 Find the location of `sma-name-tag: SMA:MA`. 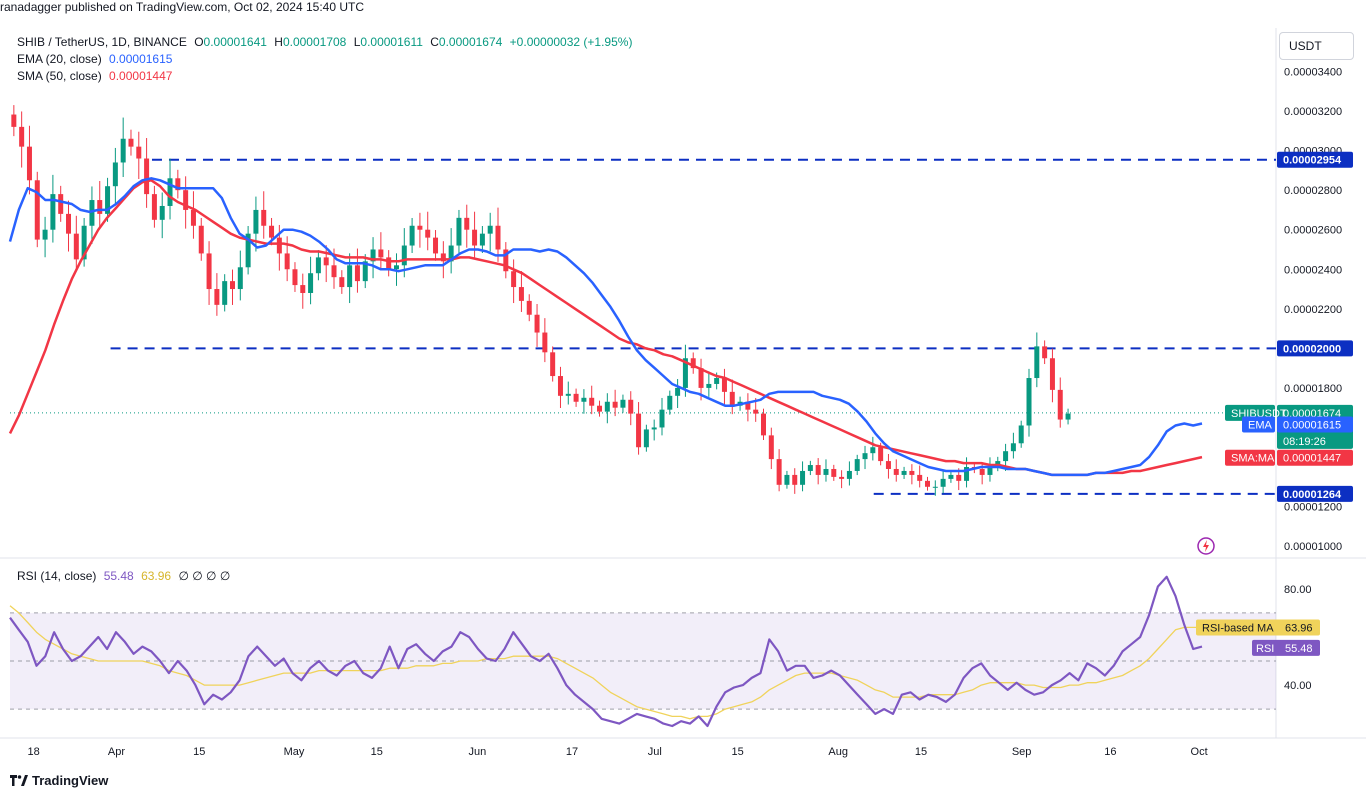

sma-name-tag: SMA:MA is located at coordinates (1250, 457).